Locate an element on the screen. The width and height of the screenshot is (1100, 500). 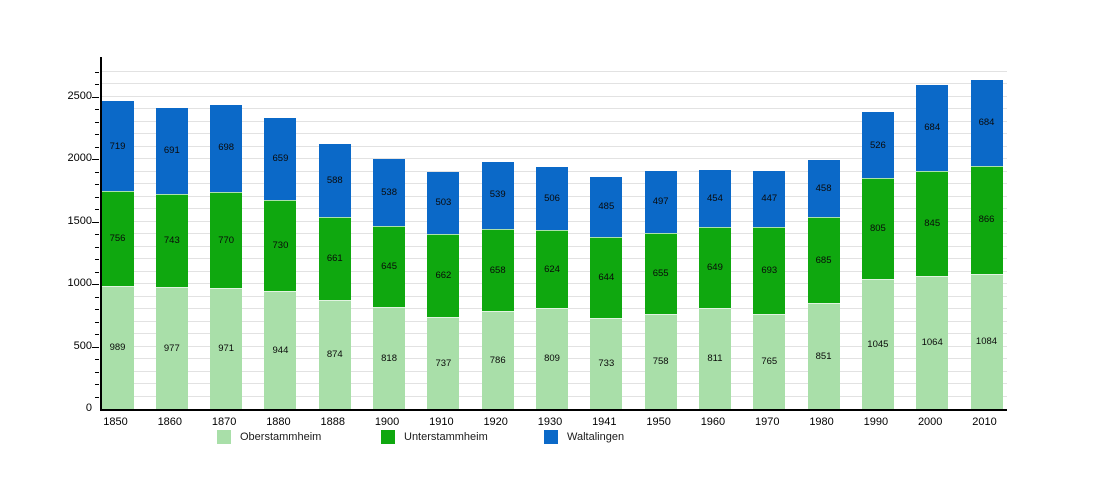
segment-value-label: 866 is located at coordinates (986, 220).